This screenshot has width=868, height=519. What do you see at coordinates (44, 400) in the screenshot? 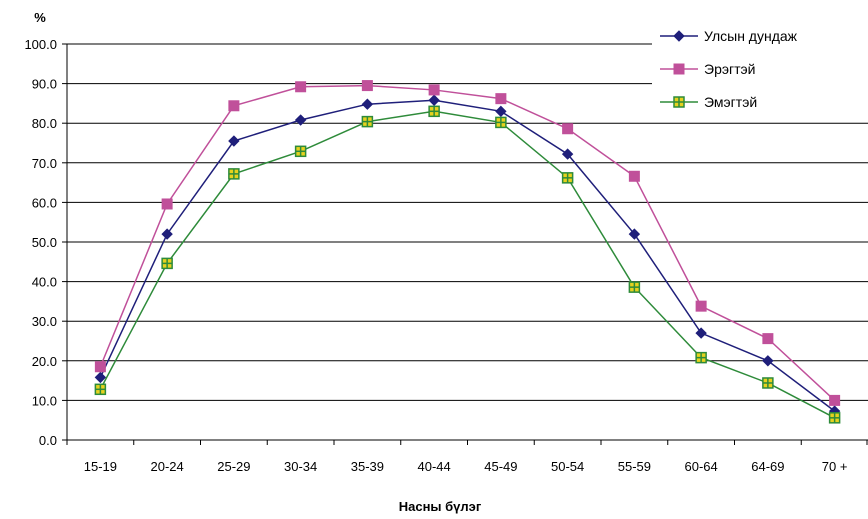
I see `y-tick-label: 10.0` at bounding box center [44, 400].